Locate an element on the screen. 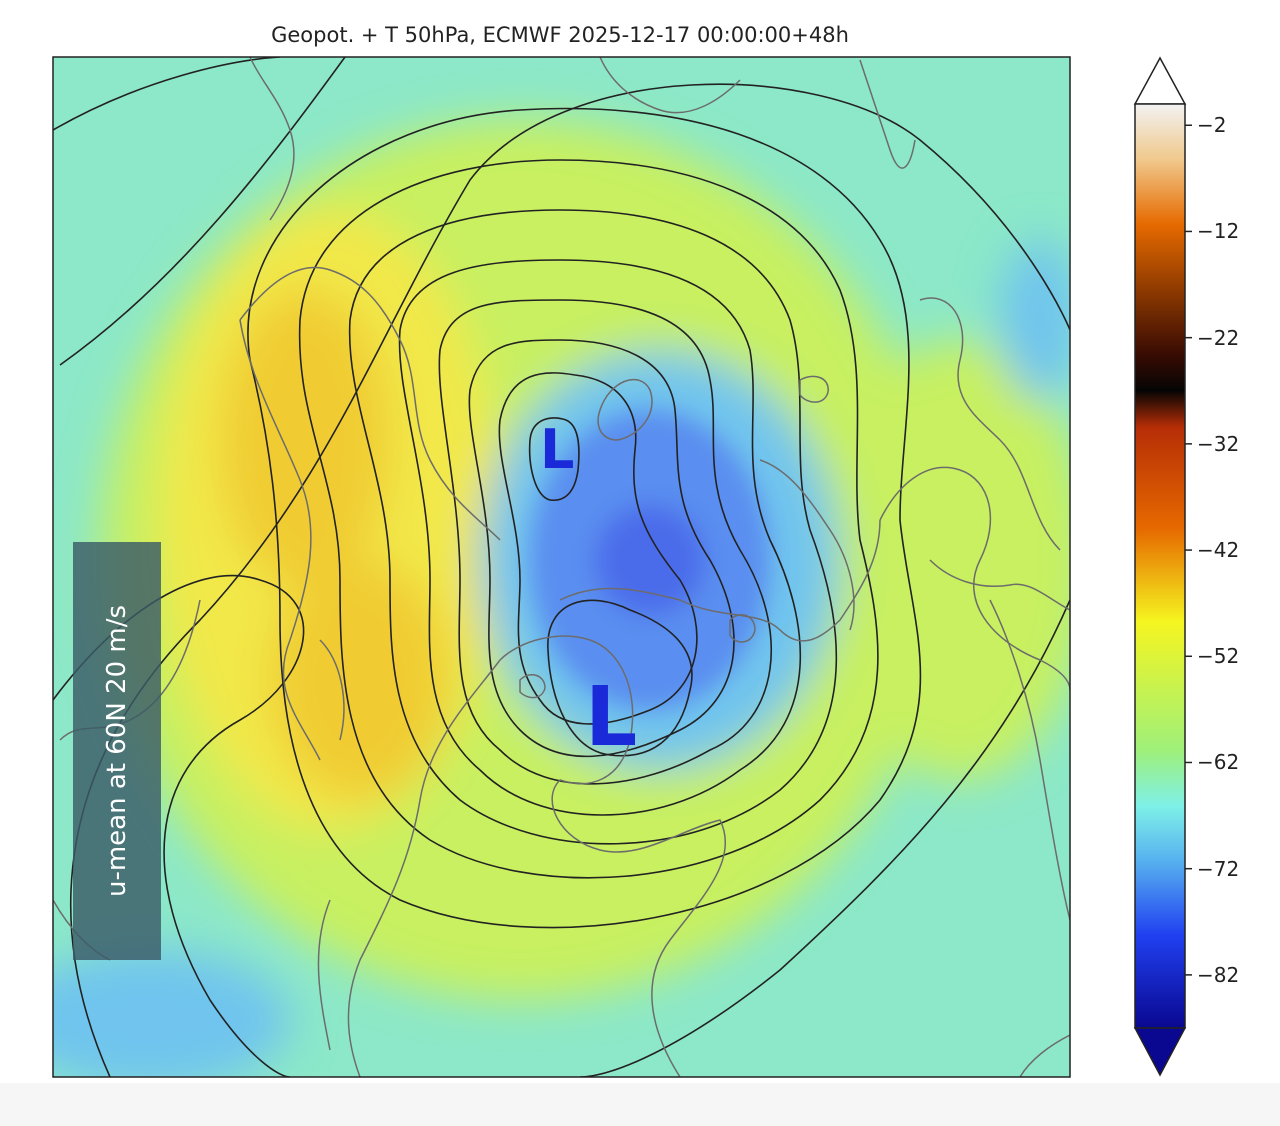  coast-siberia is located at coordinates (720, 580).